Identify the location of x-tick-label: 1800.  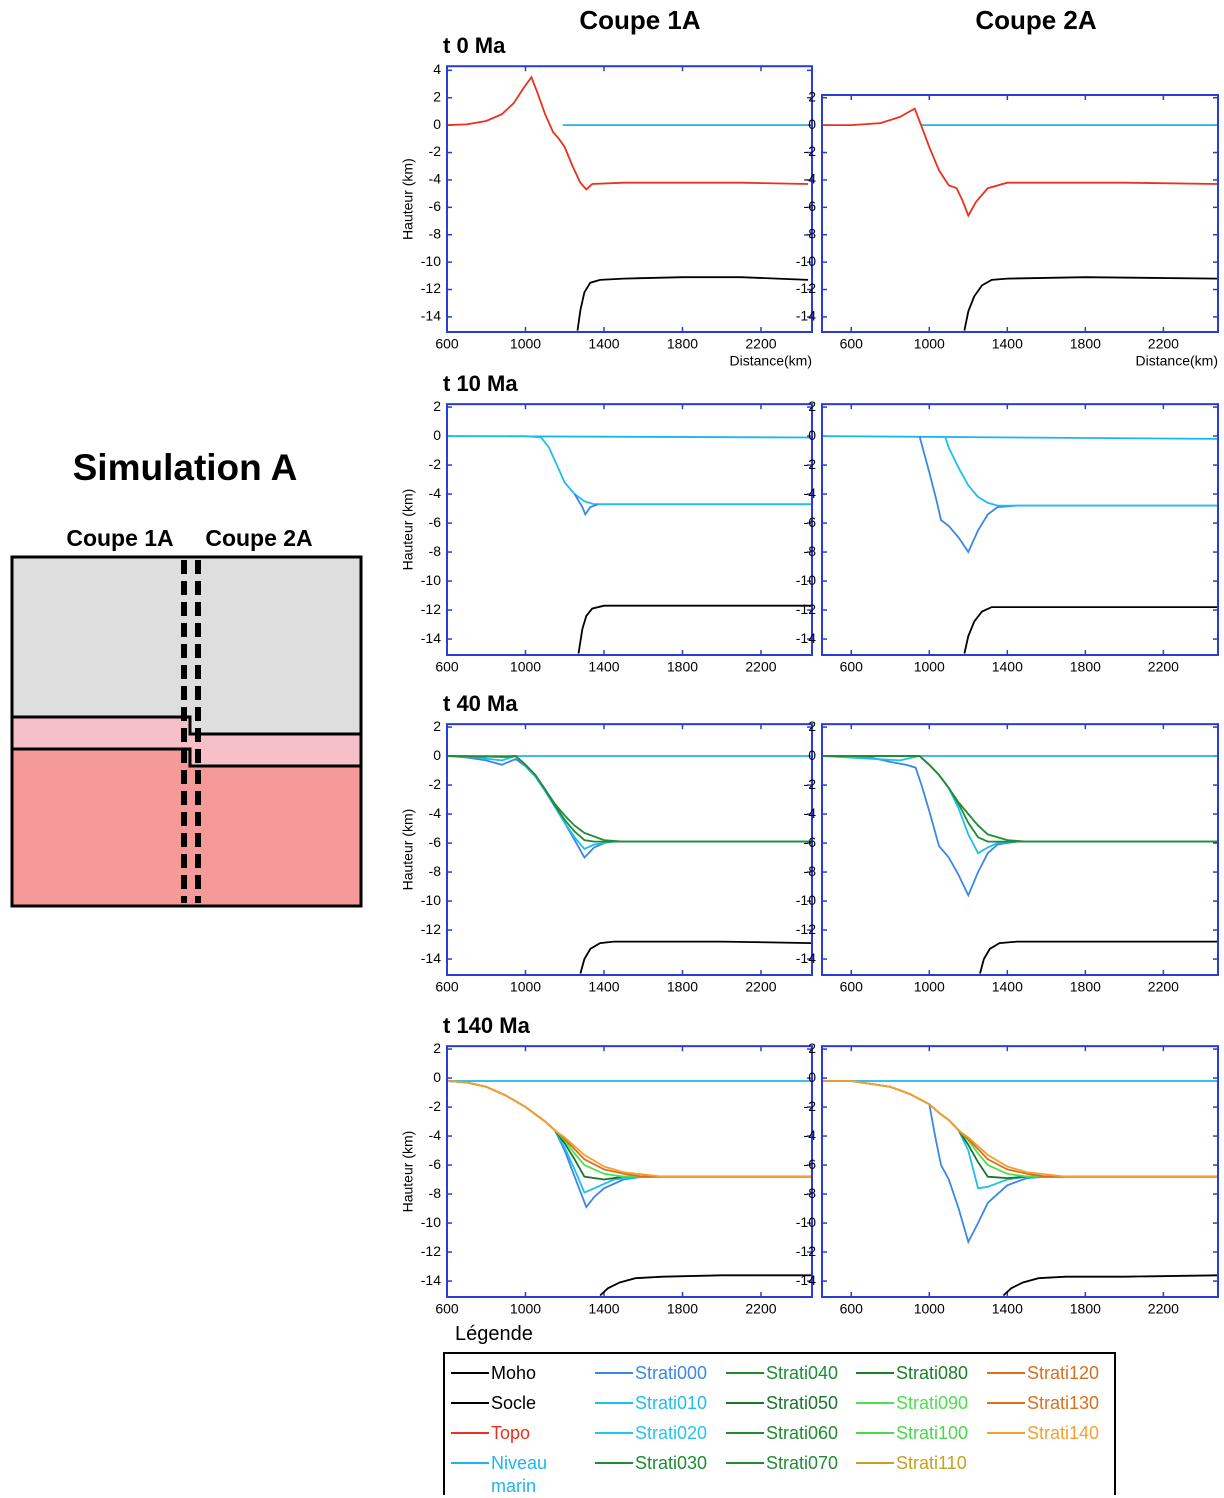
(682, 344).